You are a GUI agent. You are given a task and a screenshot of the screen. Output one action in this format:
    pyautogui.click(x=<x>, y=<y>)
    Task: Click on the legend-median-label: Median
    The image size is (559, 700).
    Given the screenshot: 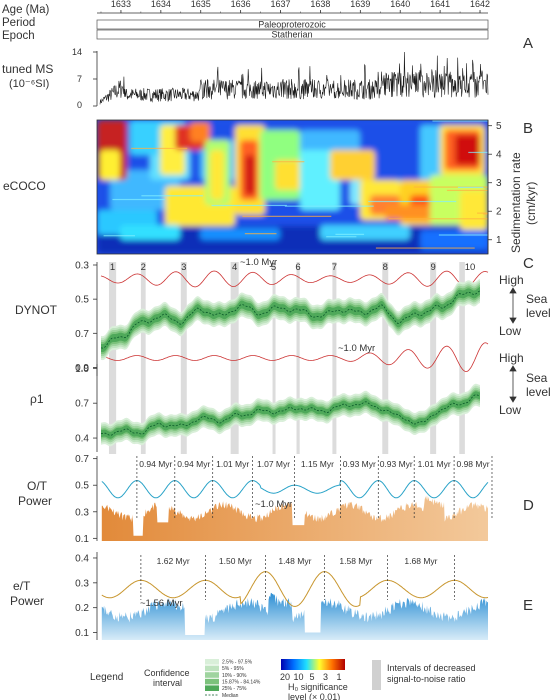 What is the action you would take?
    pyautogui.click(x=230, y=696)
    